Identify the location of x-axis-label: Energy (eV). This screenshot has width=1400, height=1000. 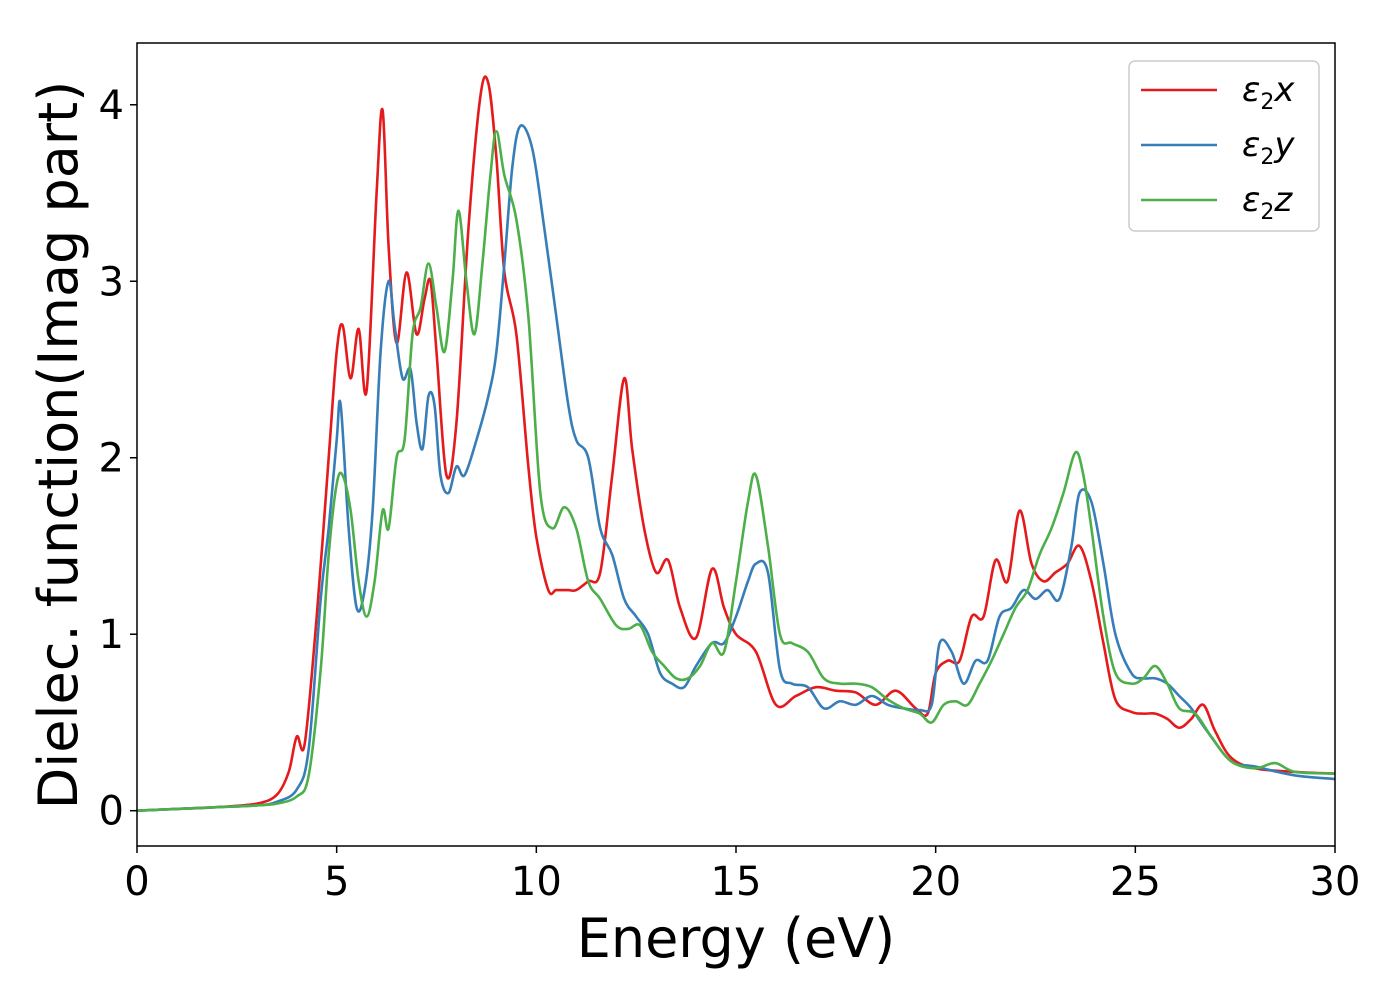
(736, 938).